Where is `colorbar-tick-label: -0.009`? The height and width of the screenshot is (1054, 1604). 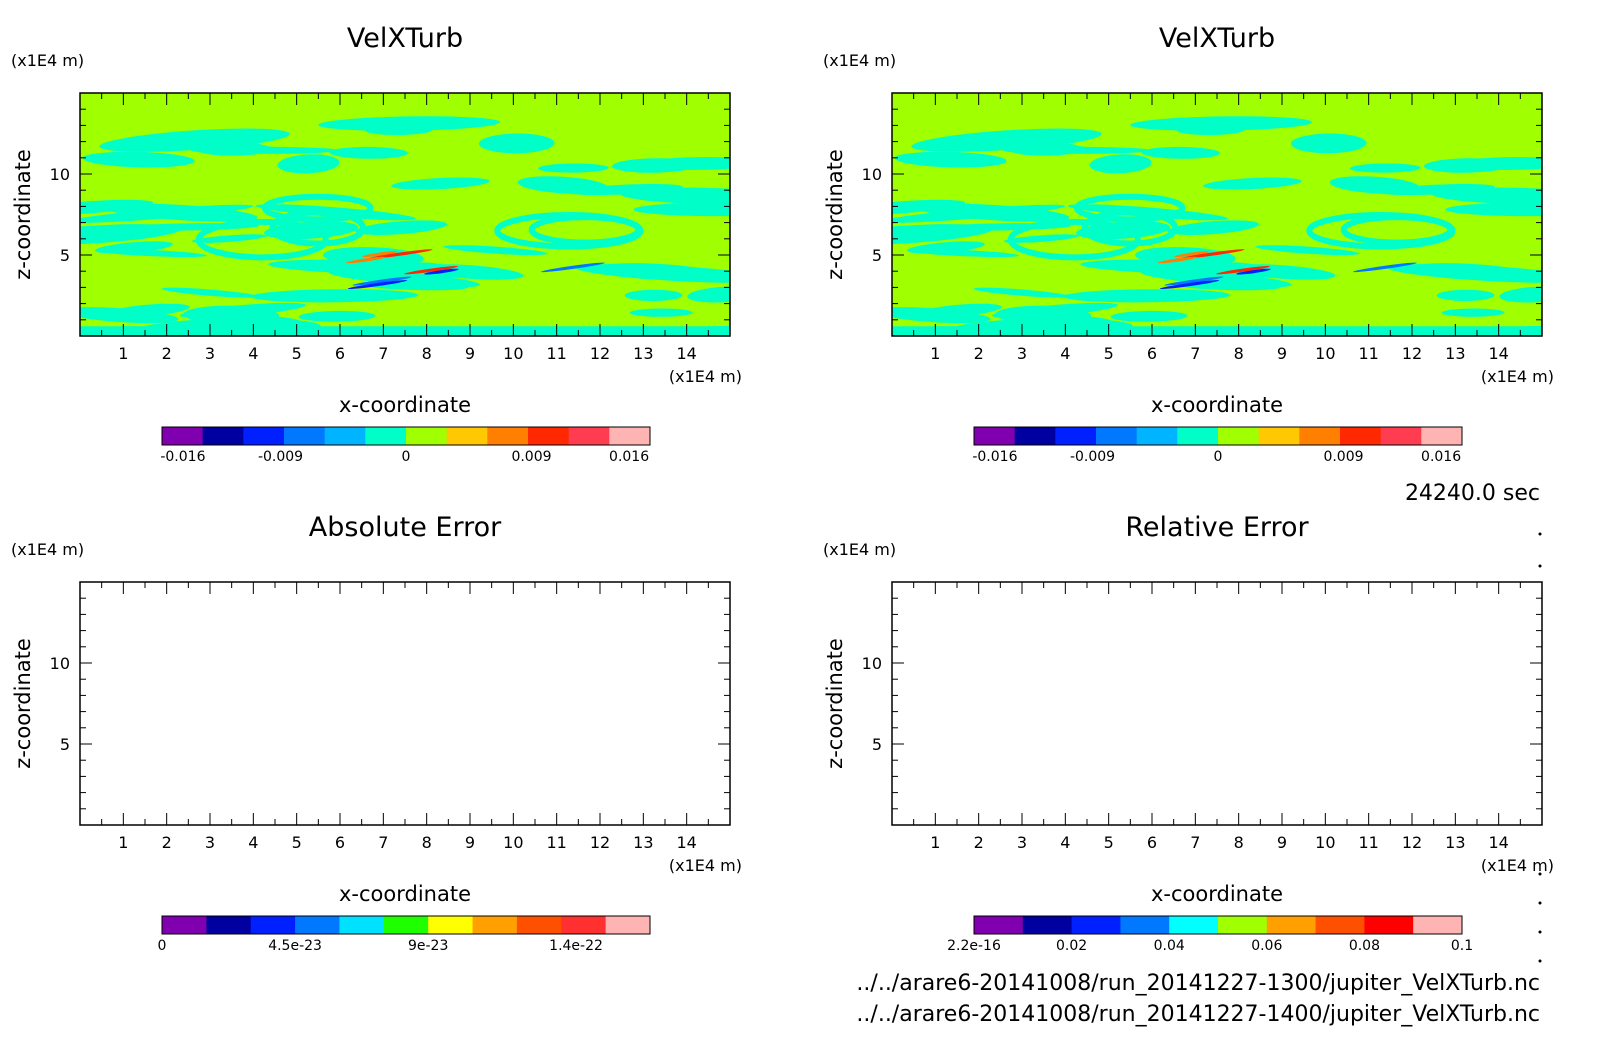
colorbar-tick-label: -0.009 is located at coordinates (1092, 457).